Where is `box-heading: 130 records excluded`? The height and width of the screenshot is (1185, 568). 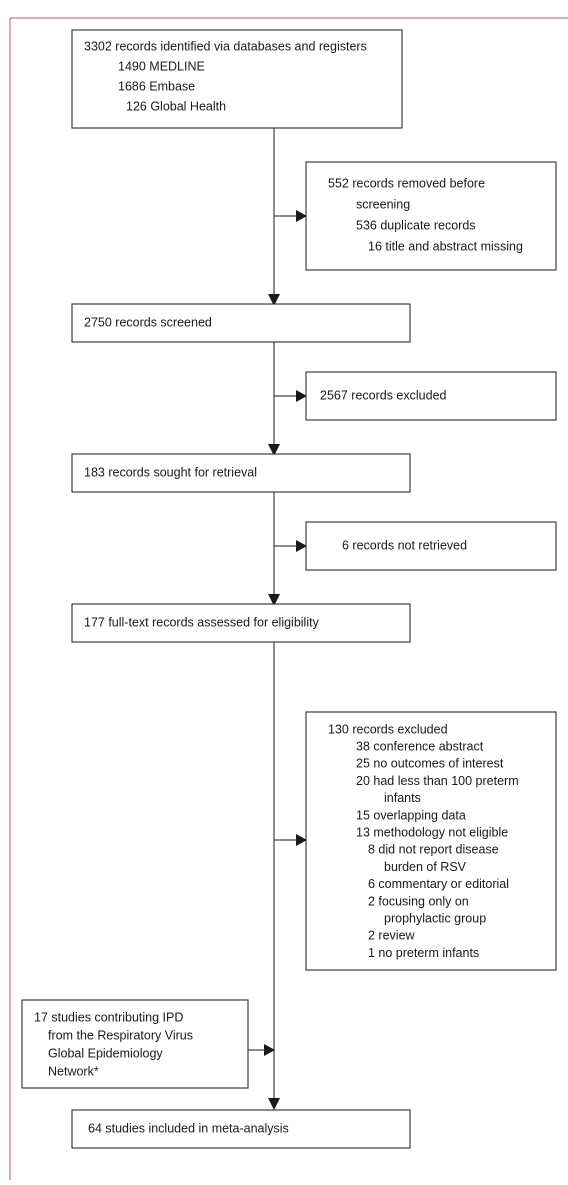
box-heading: 130 records excluded is located at coordinates (388, 729).